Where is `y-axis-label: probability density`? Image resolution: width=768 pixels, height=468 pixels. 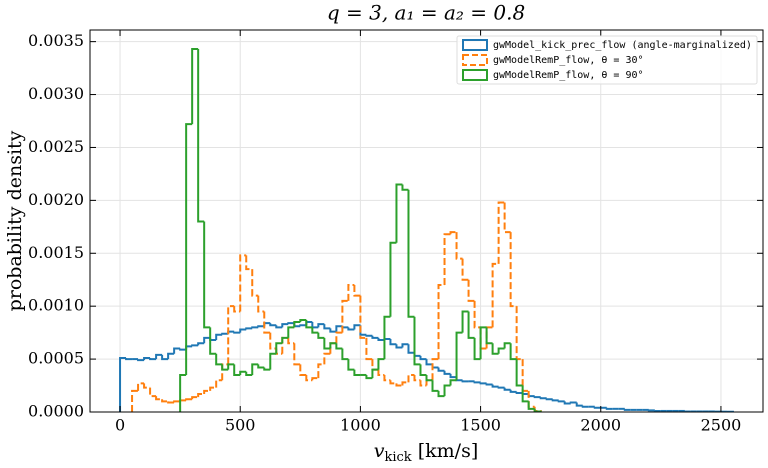 y-axis-label: probability density is located at coordinates (15, 220).